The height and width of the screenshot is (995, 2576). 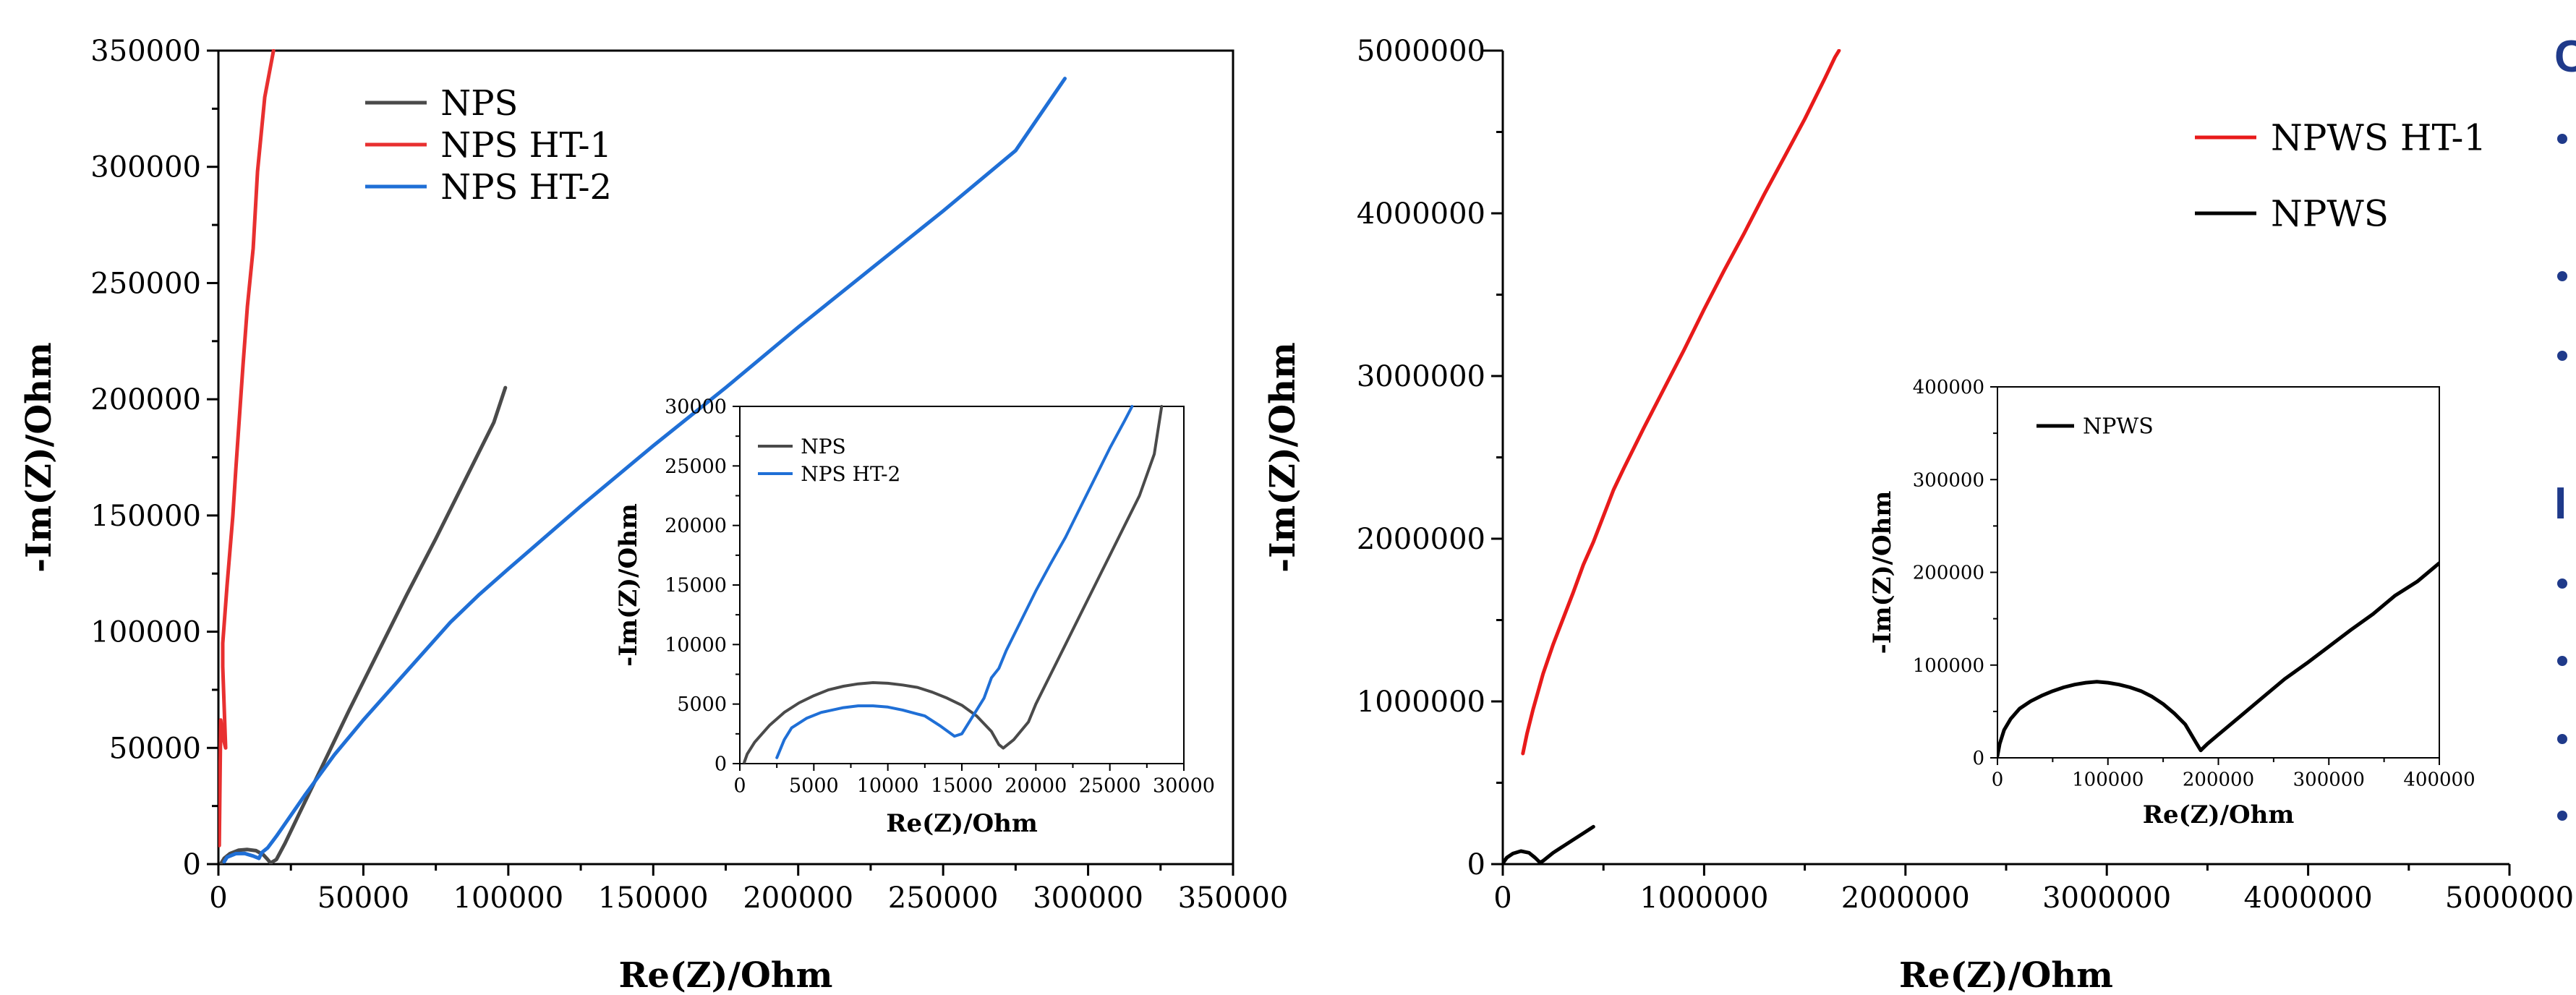 What do you see at coordinates (2378, 138) in the screenshot?
I see `legend-label: NPWS HT-1` at bounding box center [2378, 138].